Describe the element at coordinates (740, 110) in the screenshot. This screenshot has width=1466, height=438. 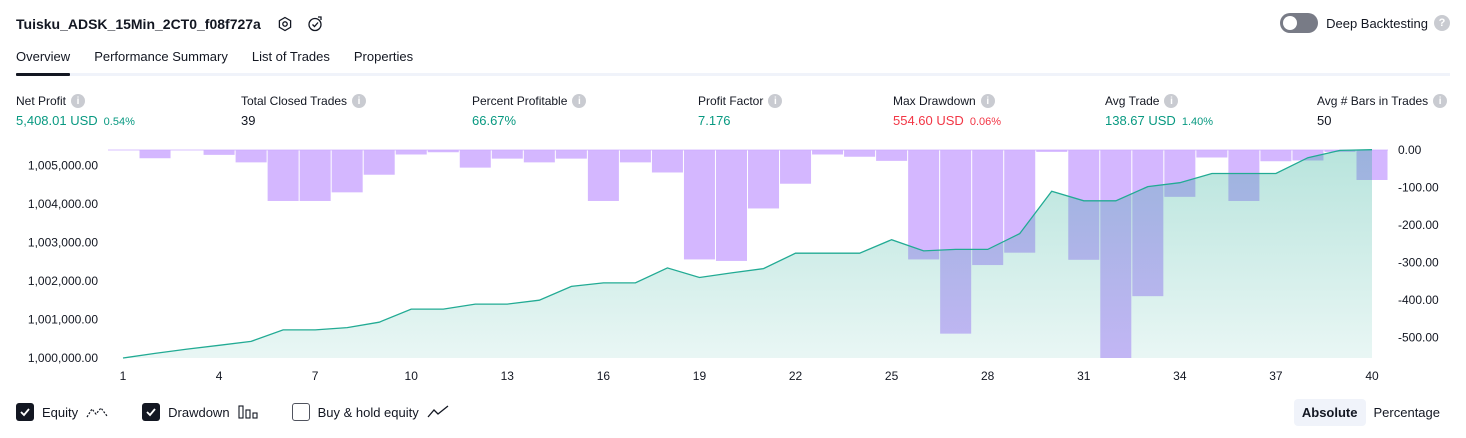
I see `metric-profit-factor: Profit Factor i 7.176` at that location.